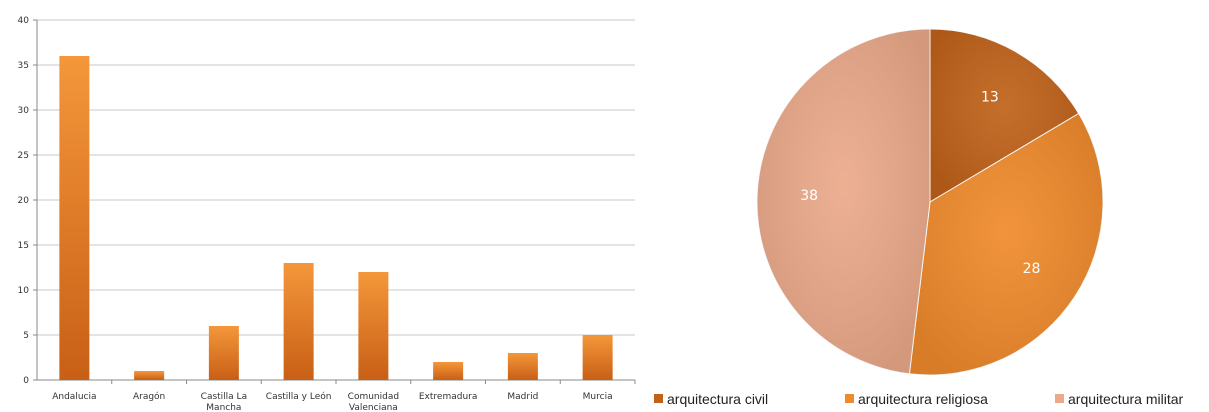 The height and width of the screenshot is (412, 1209). Describe the element at coordinates (990, 98) in the screenshot. I see `pie-data-label: 13` at that location.